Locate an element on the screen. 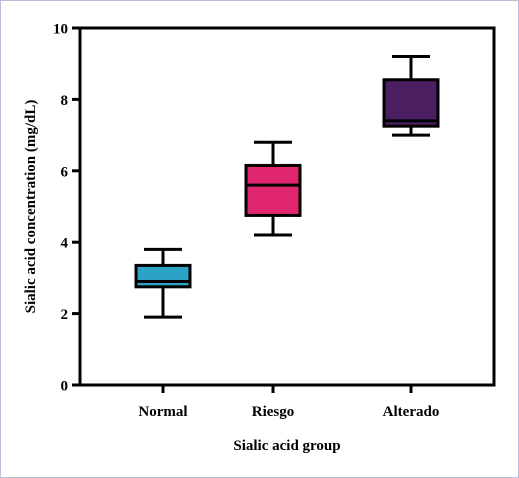  box-alterado is located at coordinates (411, 103).